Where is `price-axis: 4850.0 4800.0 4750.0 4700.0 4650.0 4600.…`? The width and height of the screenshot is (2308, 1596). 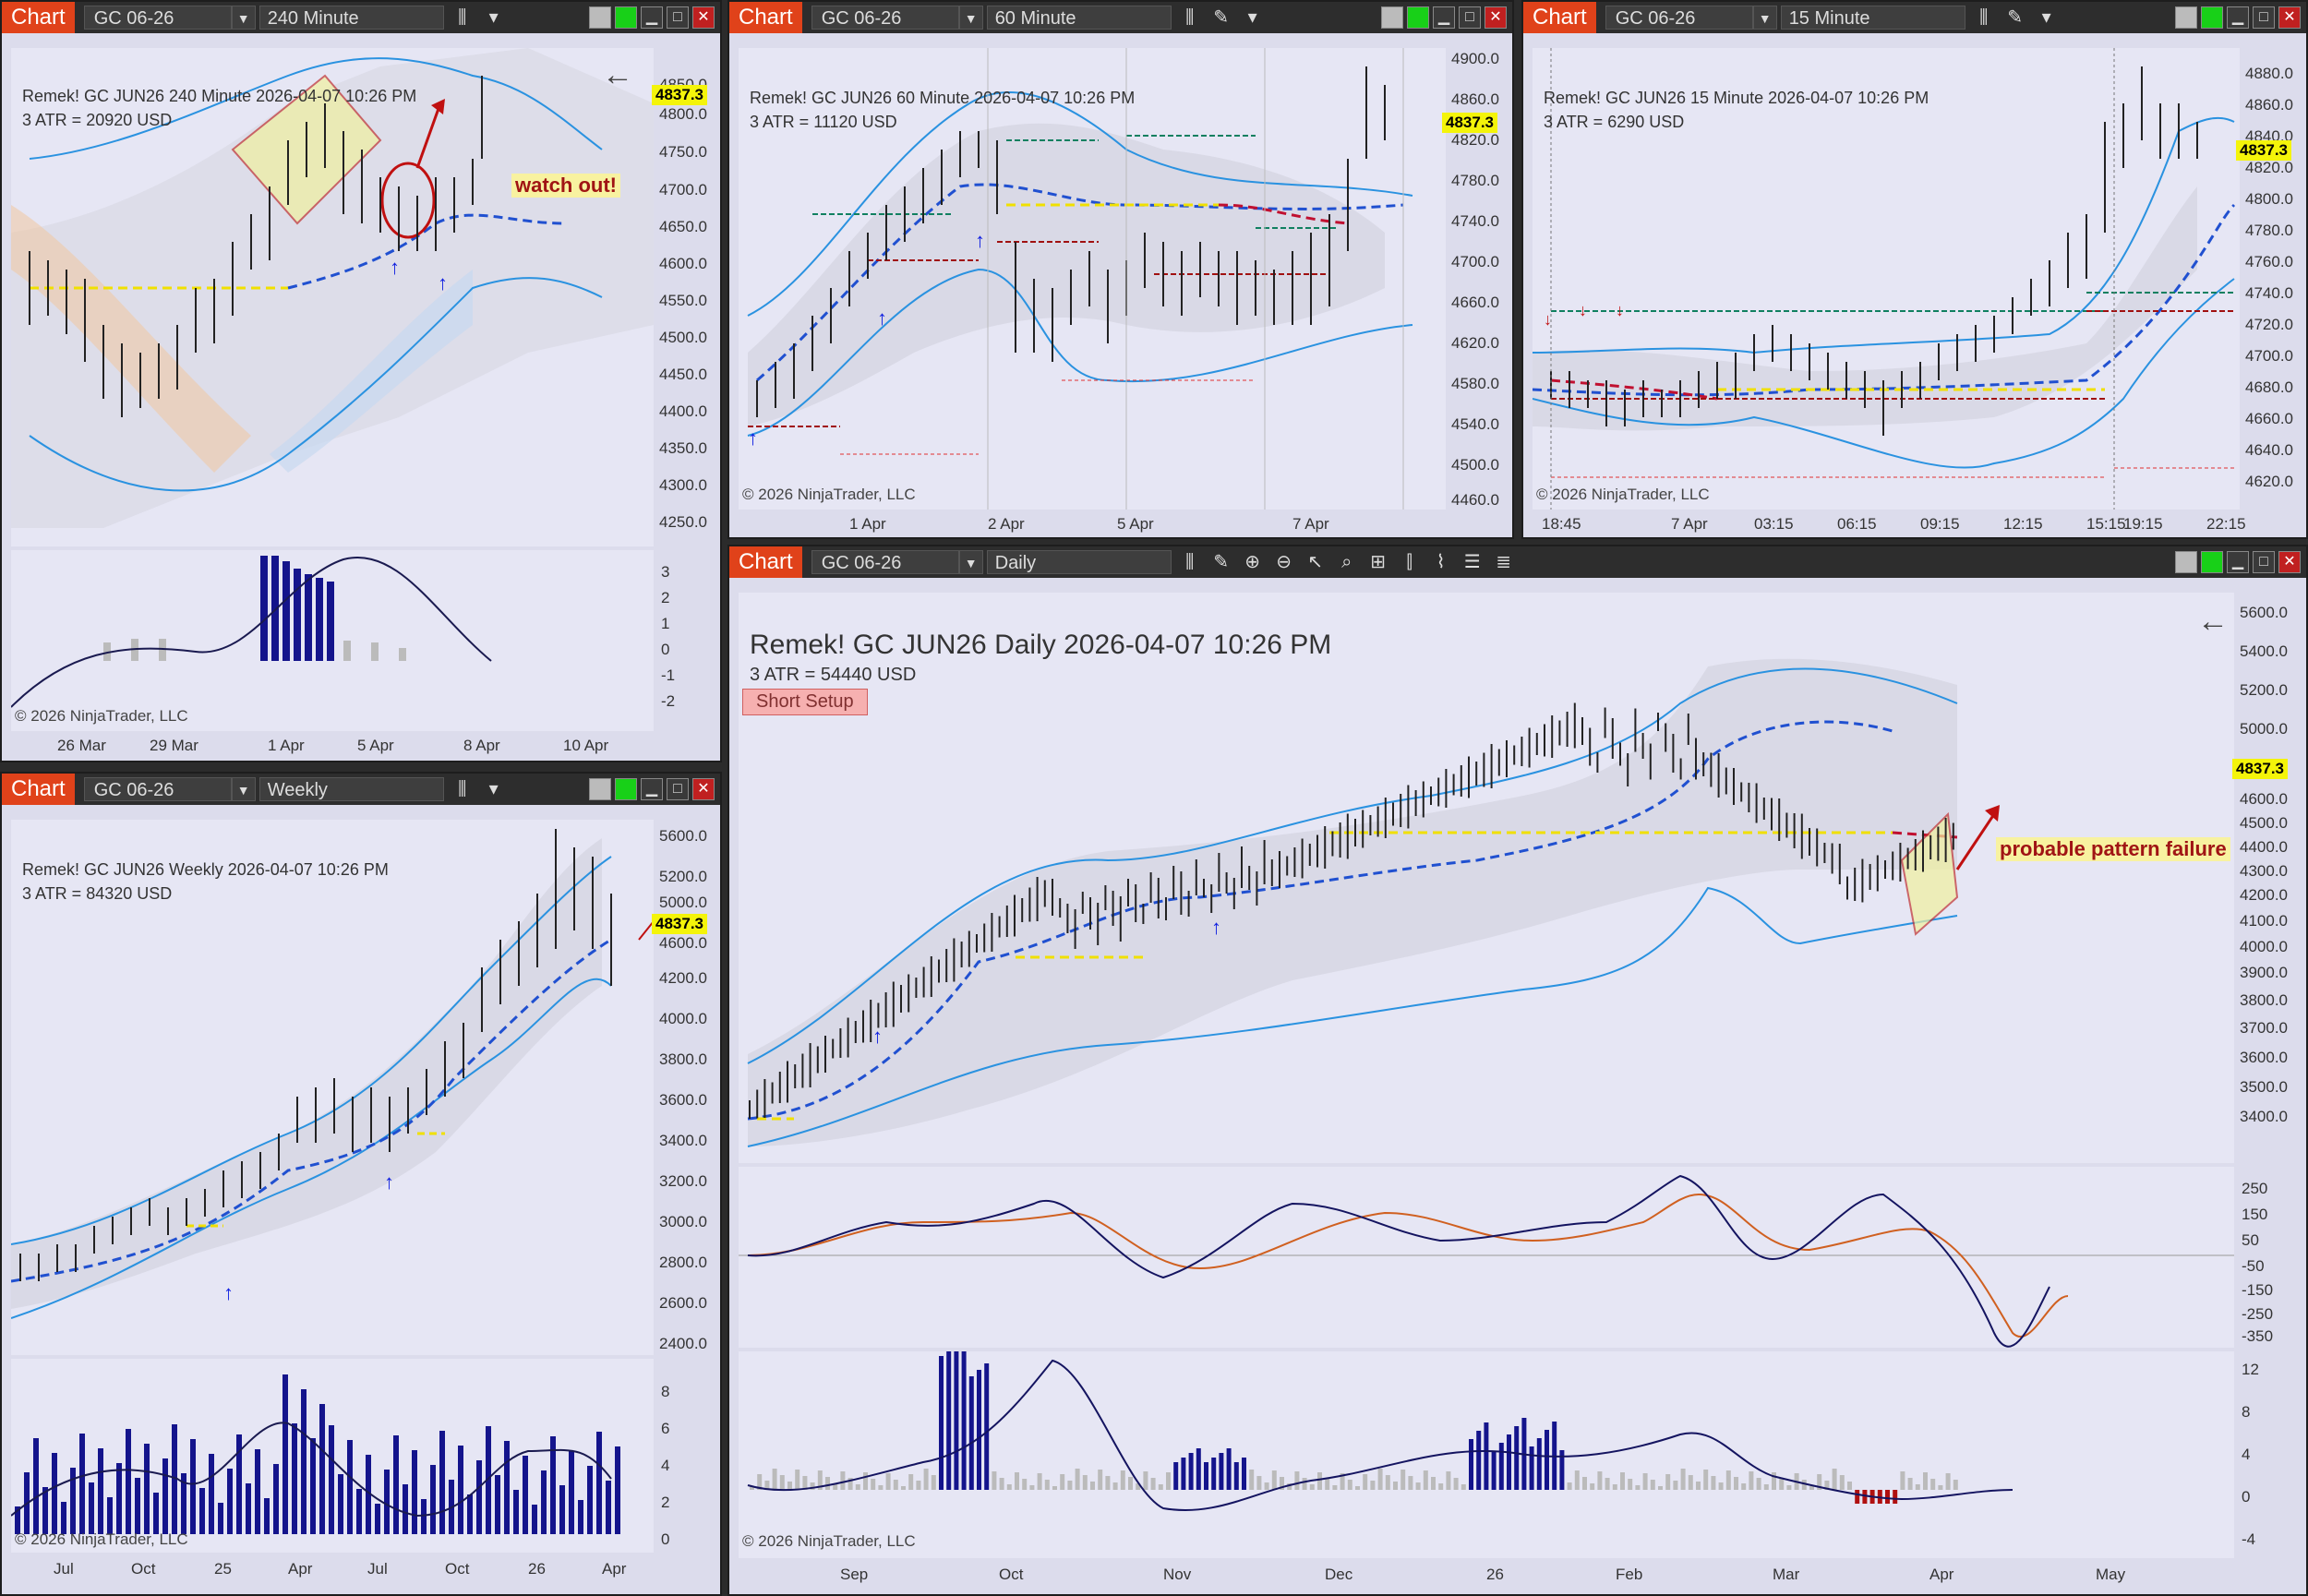 price-axis: 4850.0 4800.0 4750.0 4700.0 4650.0 4600.… is located at coordinates (683, 303).